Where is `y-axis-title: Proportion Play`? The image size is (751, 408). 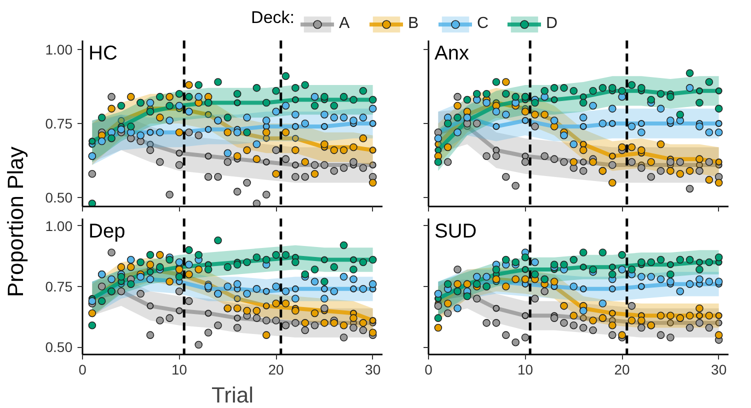 y-axis-title: Proportion Play is located at coordinates (15, 222).